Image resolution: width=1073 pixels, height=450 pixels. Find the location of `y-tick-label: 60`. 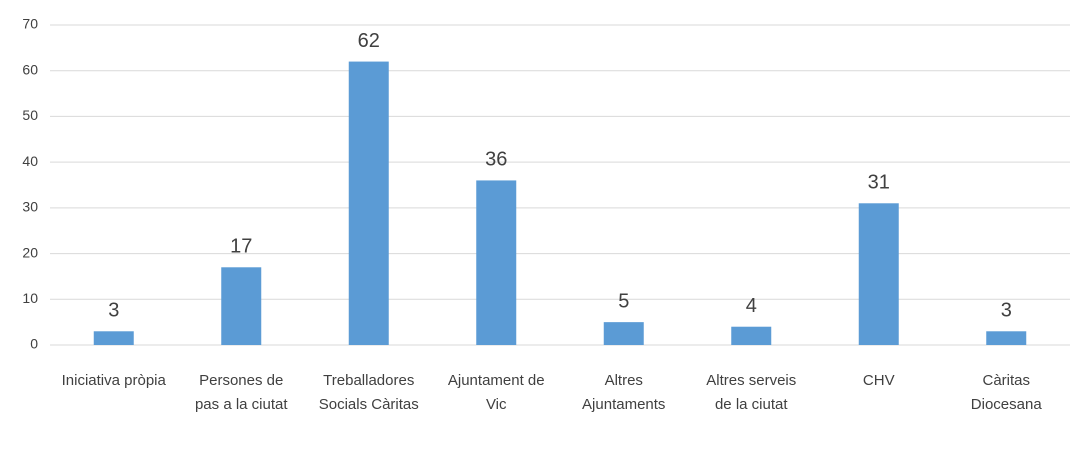

y-tick-label: 60 is located at coordinates (30, 69).